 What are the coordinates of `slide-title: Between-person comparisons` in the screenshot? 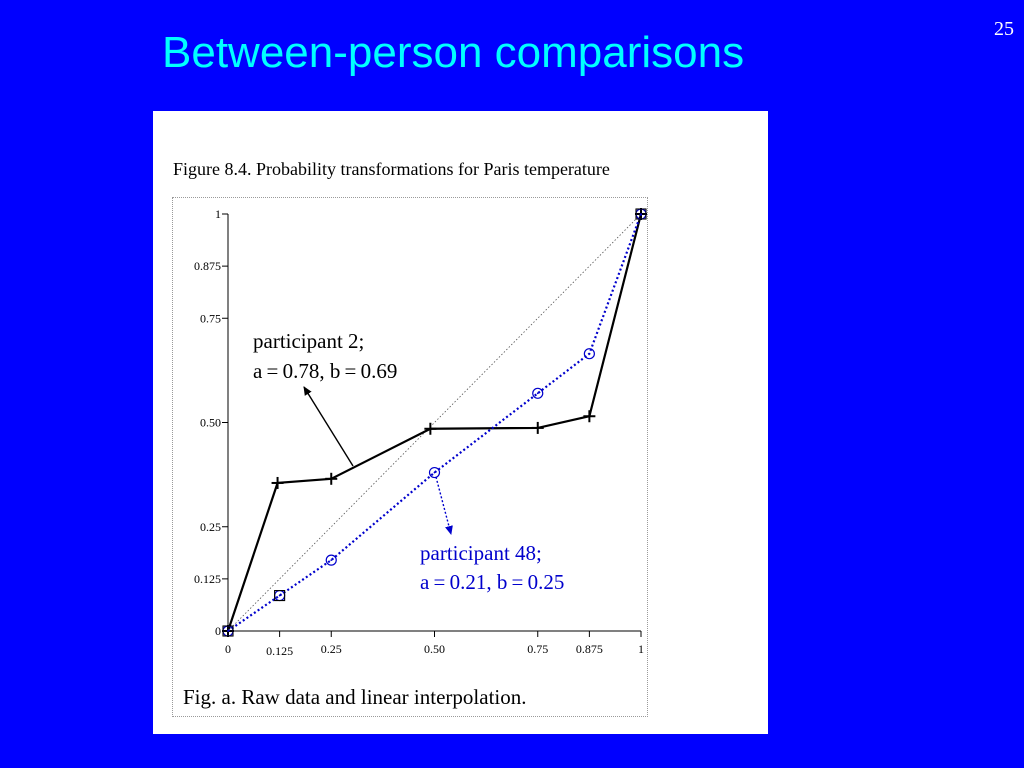 It's located at (453, 52).